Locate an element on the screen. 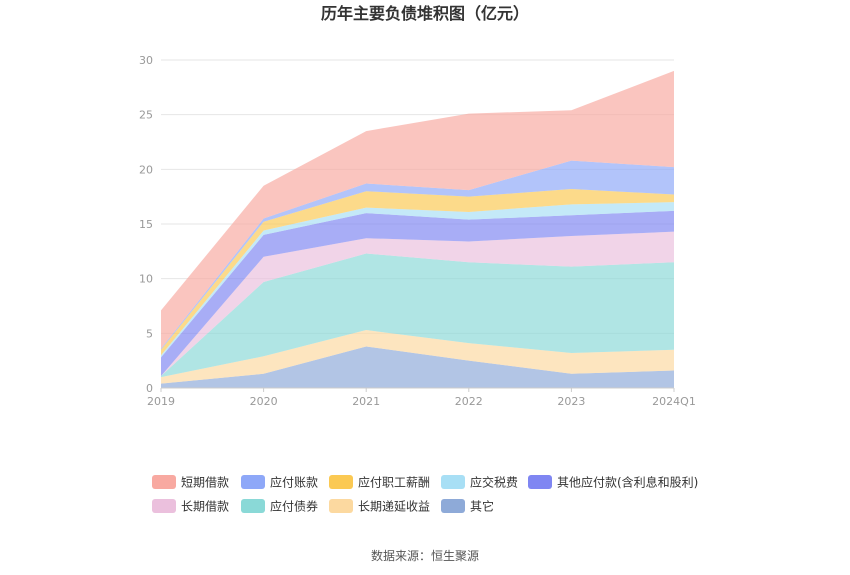 This screenshot has width=850, height=575. x-tick-label: 2020 is located at coordinates (264, 401).